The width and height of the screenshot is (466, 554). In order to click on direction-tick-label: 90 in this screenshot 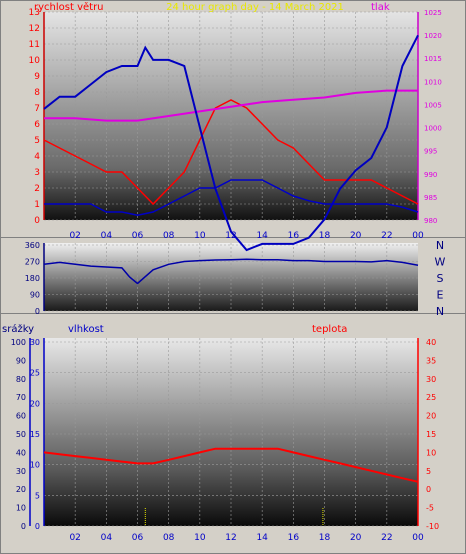, I will do `click(35, 295)`.